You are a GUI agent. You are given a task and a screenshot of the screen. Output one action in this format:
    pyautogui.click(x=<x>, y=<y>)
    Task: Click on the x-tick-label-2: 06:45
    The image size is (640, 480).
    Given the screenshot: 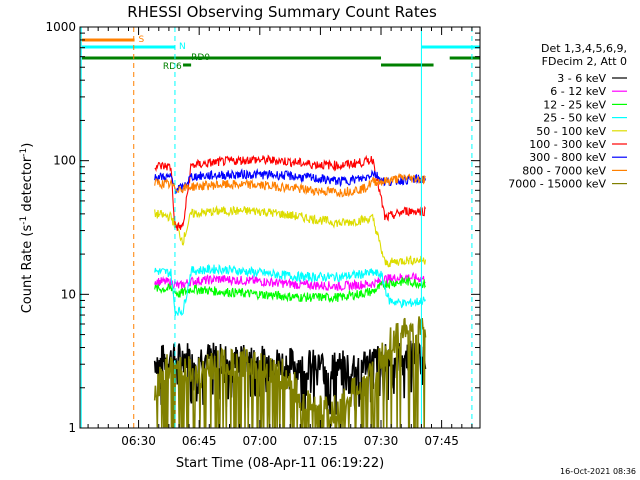 What is the action you would take?
    pyautogui.click(x=199, y=441)
    